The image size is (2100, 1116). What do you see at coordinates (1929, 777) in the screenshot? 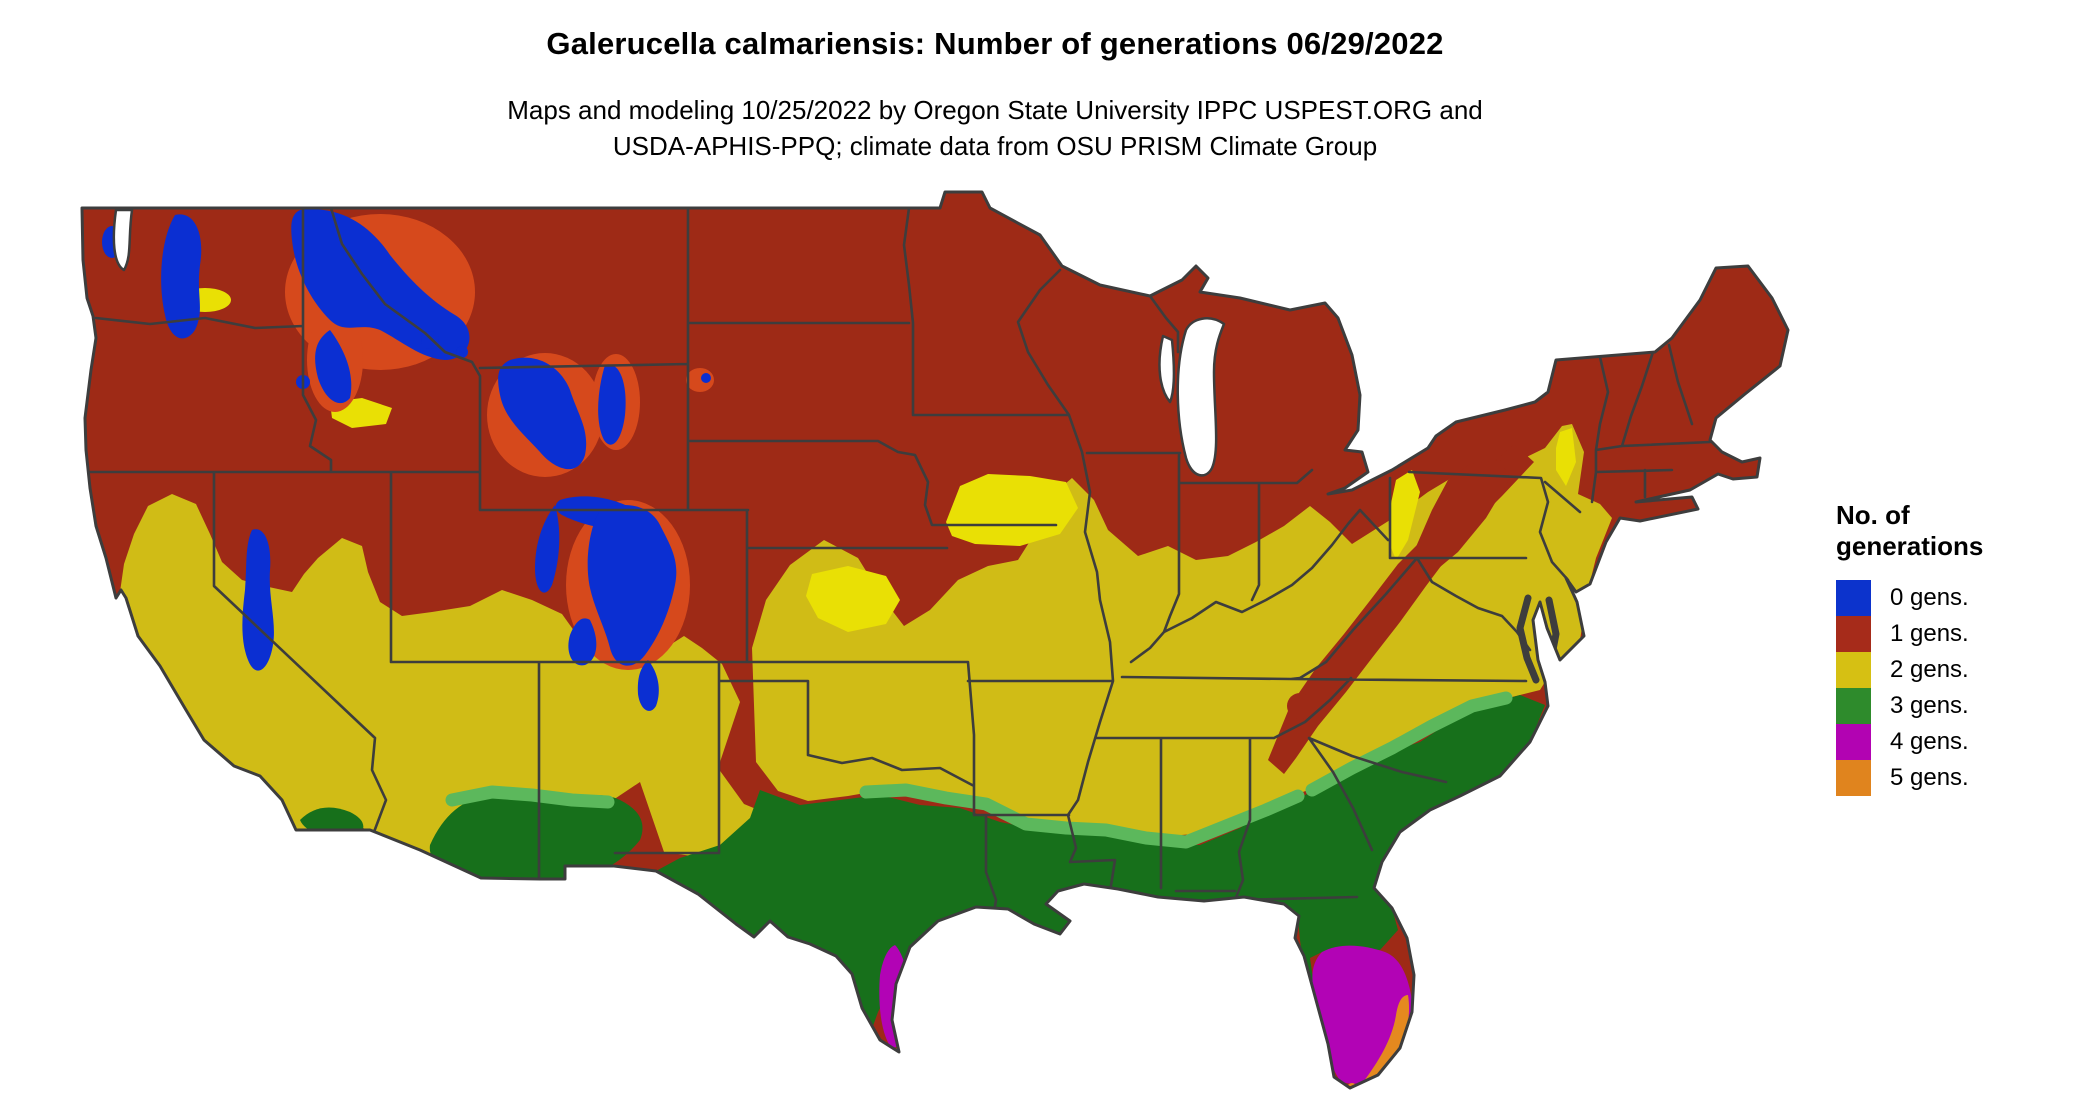
I see `legend-item-label: 5 gens.` at bounding box center [1929, 777].